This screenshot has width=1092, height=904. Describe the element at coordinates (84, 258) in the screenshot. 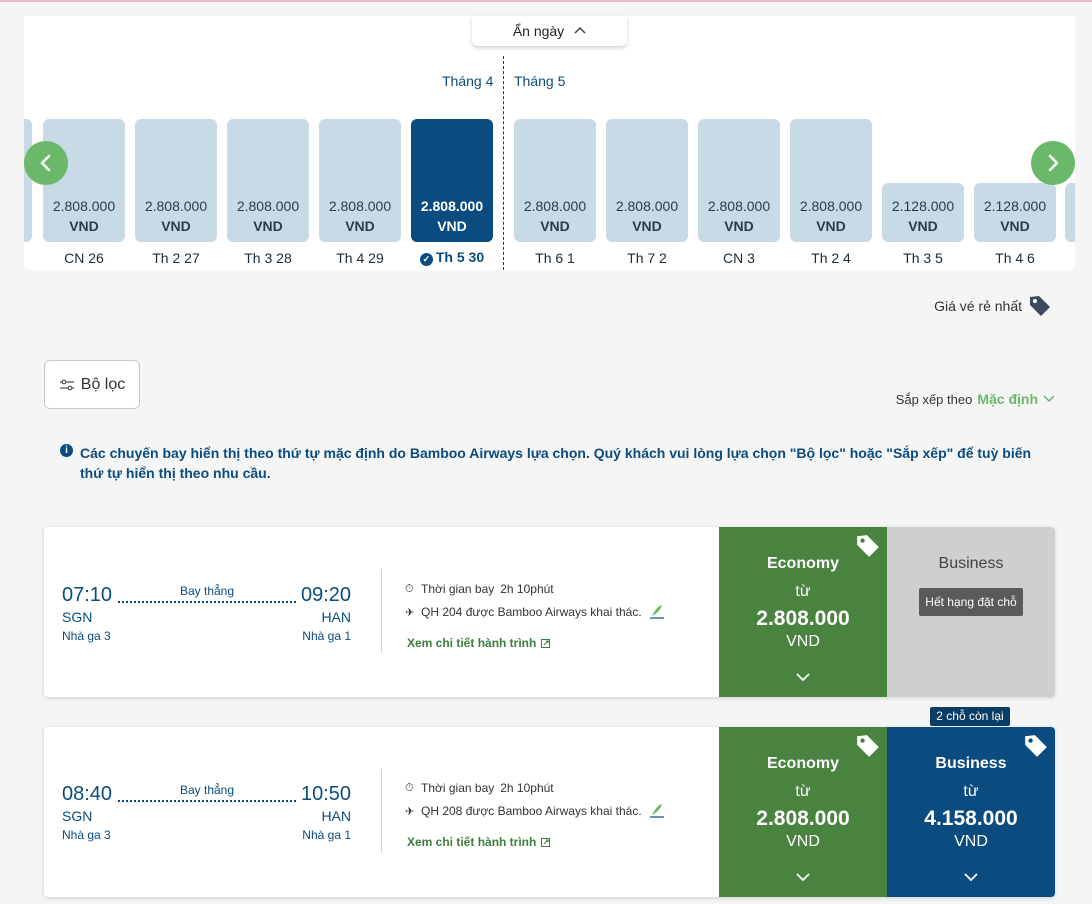

I see `day-label: CN 26` at that location.